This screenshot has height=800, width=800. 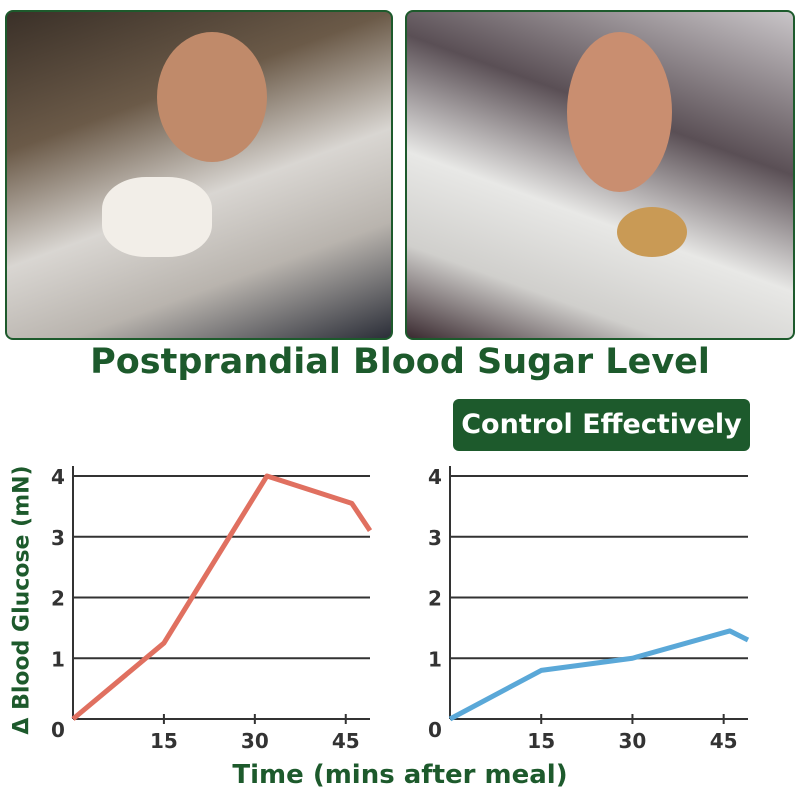 I want to click on control-badge: Control Effectively, so click(x=601, y=425).